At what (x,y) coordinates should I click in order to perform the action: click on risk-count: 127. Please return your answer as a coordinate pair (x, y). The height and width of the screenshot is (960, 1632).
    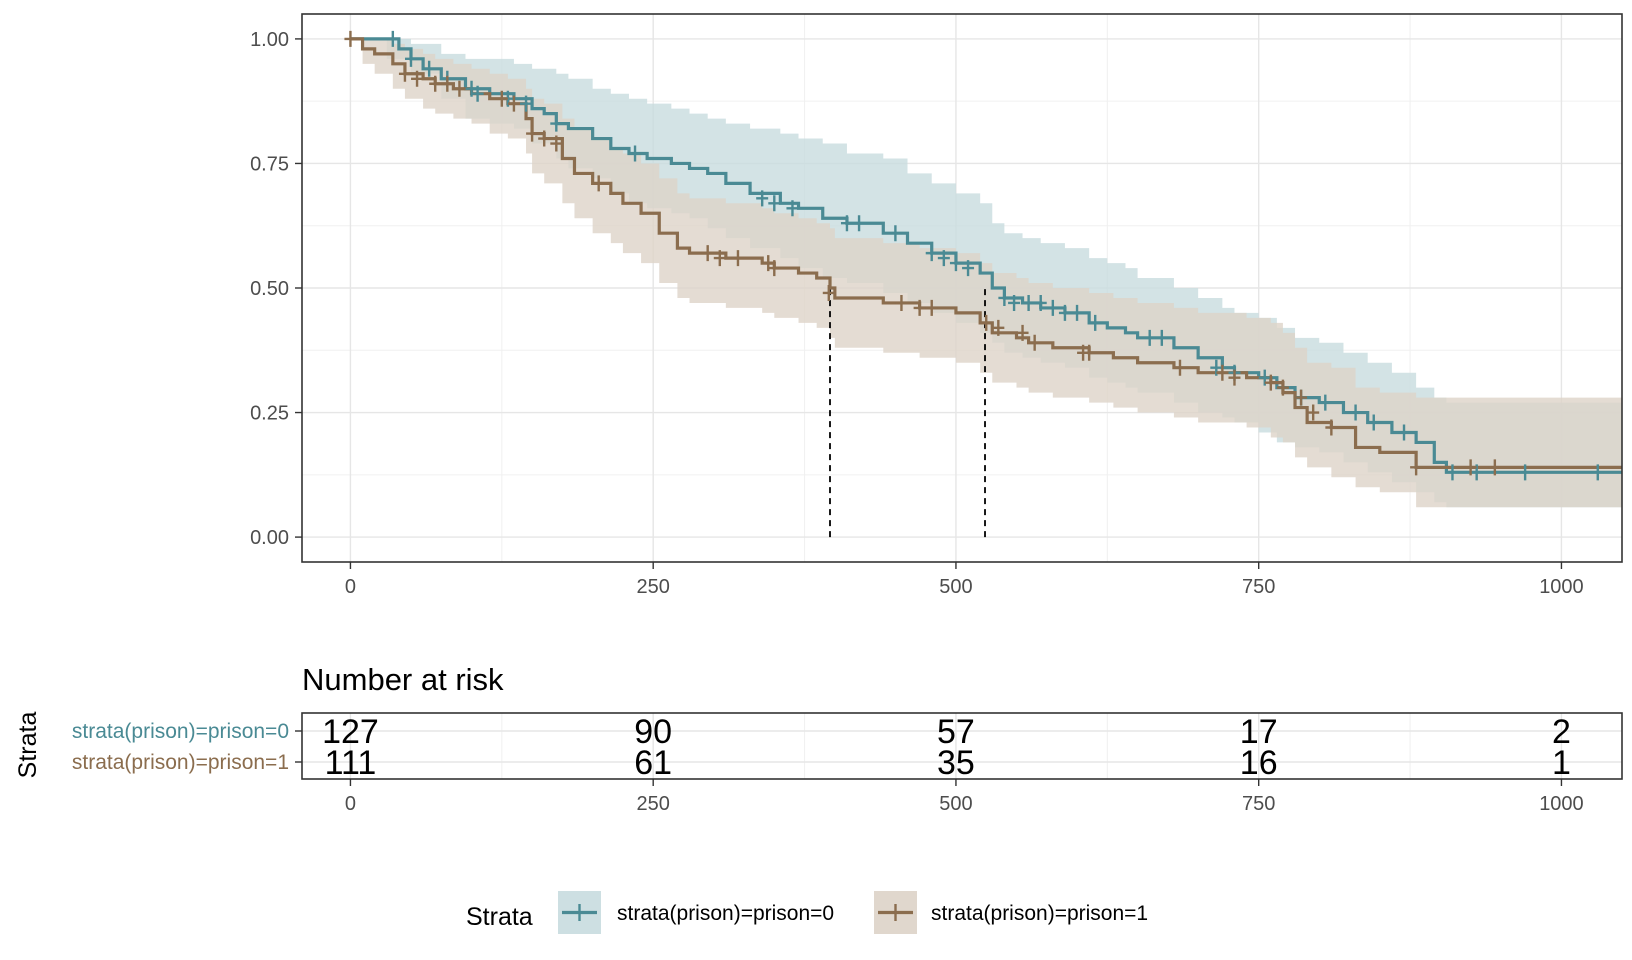
    Looking at the image, I should click on (350, 732).